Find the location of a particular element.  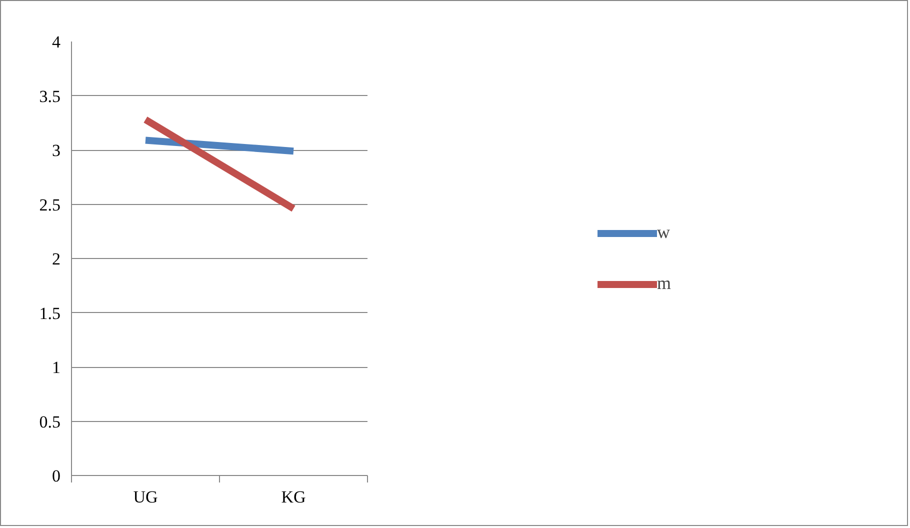

y-tick-label: 1.5 is located at coordinates (49, 313).